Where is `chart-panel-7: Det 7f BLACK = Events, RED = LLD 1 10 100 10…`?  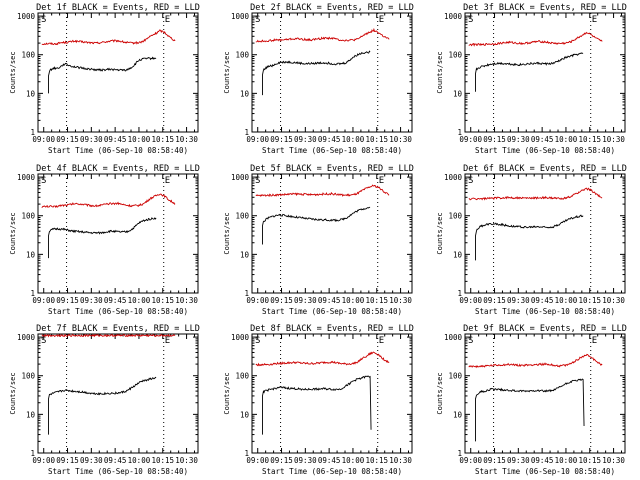 chart-panel-7: Det 7f BLACK = Events, RED = LLD 1 10 100 10… is located at coordinates (104, 400).